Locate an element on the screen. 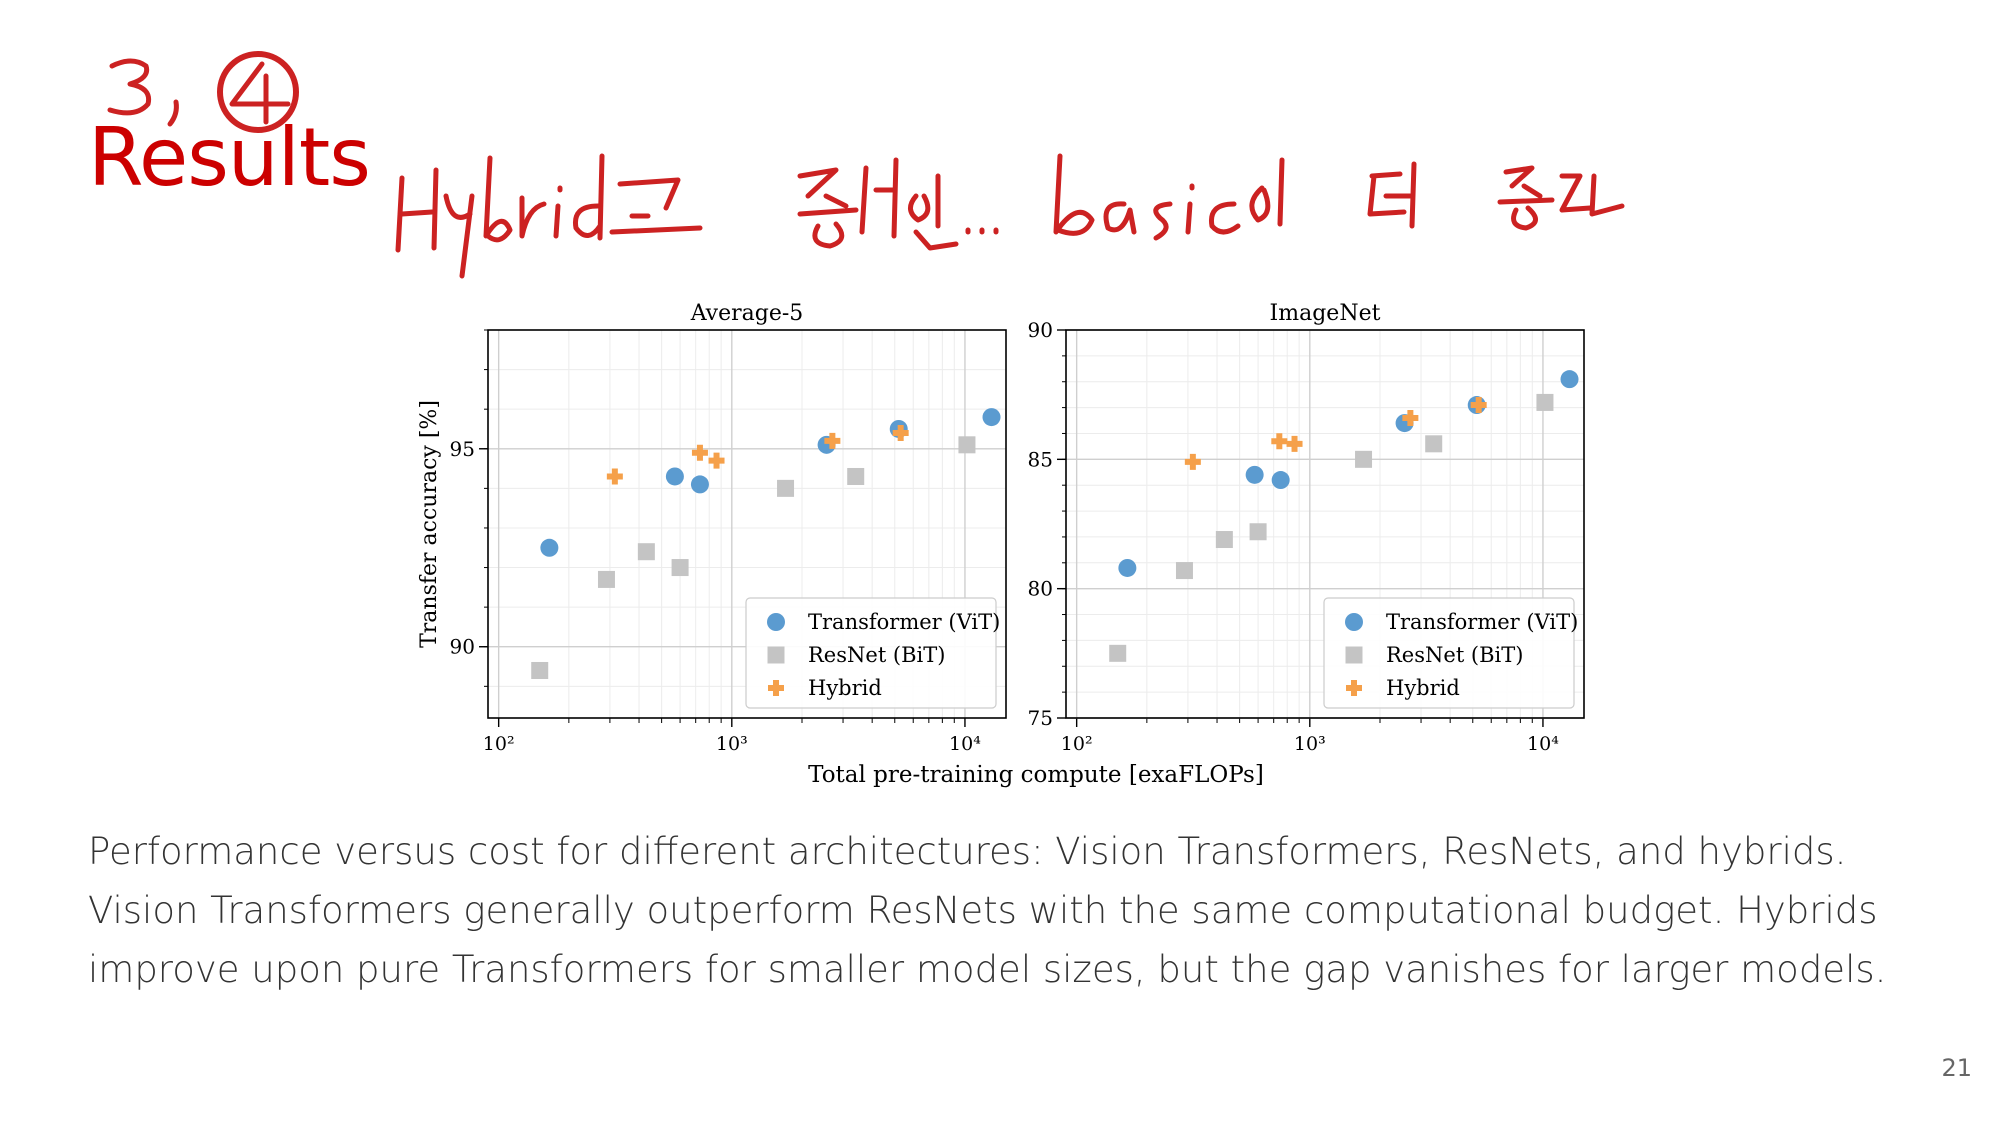  ink-comma is located at coordinates (173, 113).